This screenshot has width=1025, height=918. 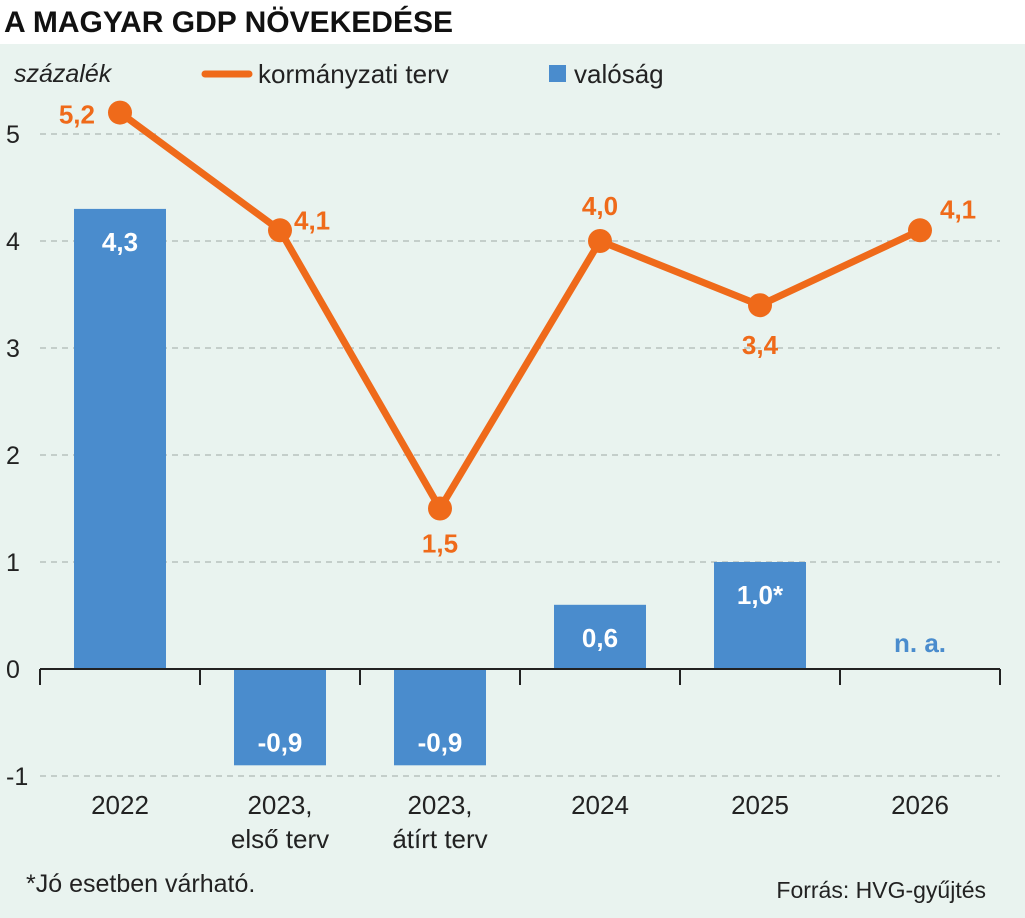 What do you see at coordinates (13, 135) in the screenshot?
I see `y-tick-label: 5` at bounding box center [13, 135].